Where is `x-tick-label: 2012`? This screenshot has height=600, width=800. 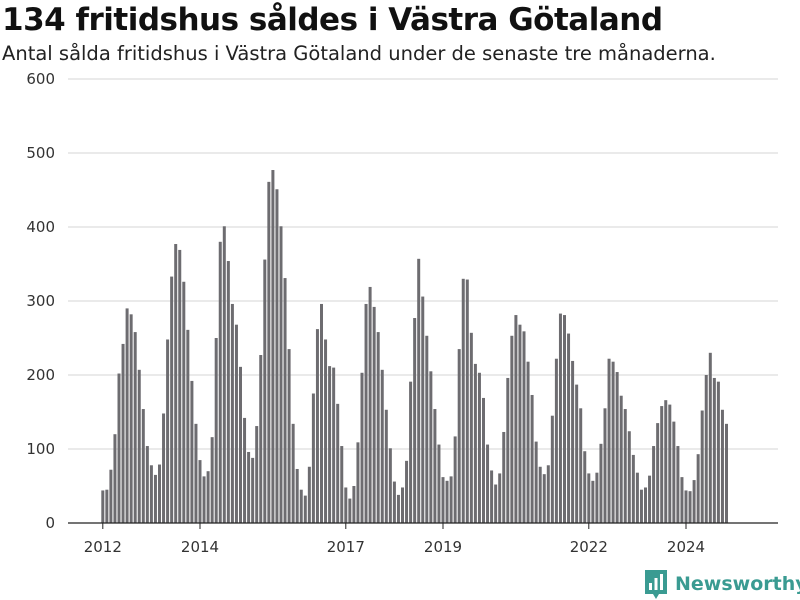
x-tick-label: 2012 is located at coordinates (103, 547).